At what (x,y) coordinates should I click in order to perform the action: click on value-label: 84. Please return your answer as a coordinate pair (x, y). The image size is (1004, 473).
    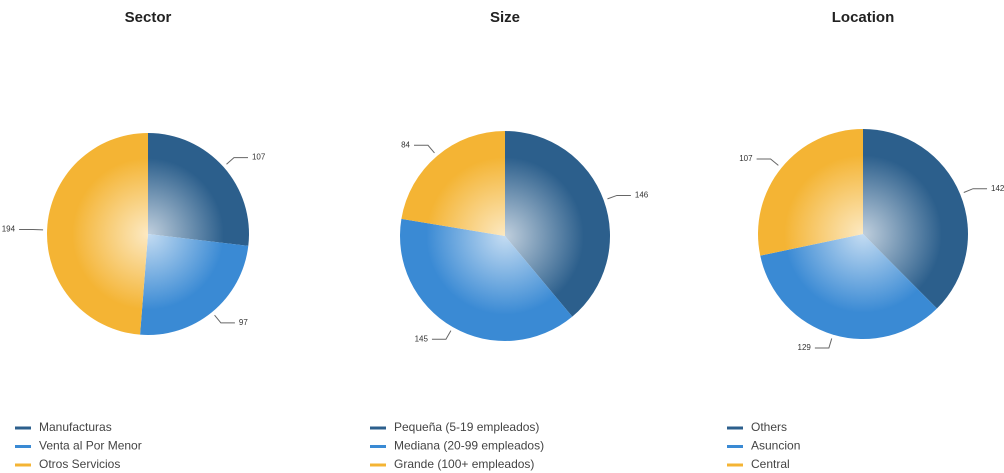
    Looking at the image, I should click on (405, 144).